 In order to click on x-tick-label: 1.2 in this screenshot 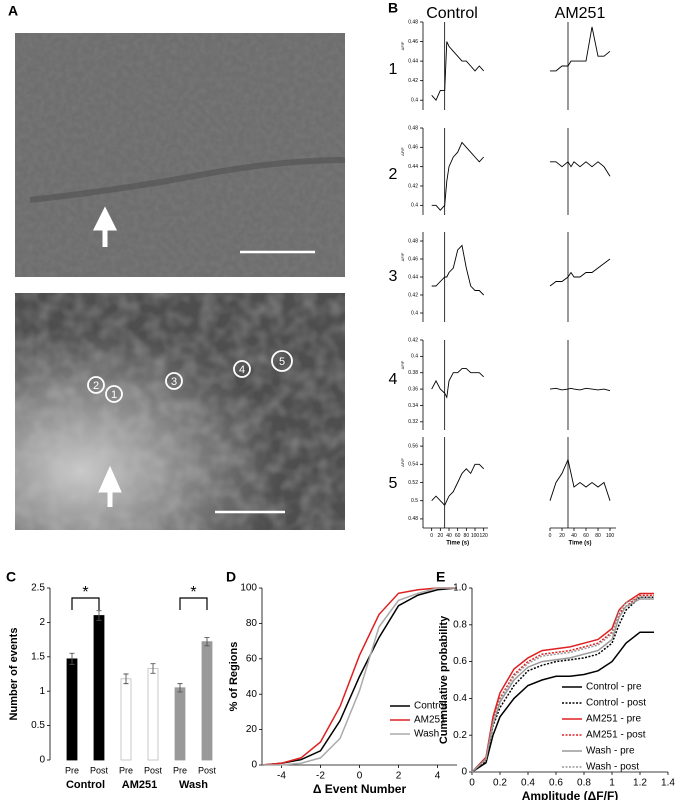, I will do `click(640, 783)`.